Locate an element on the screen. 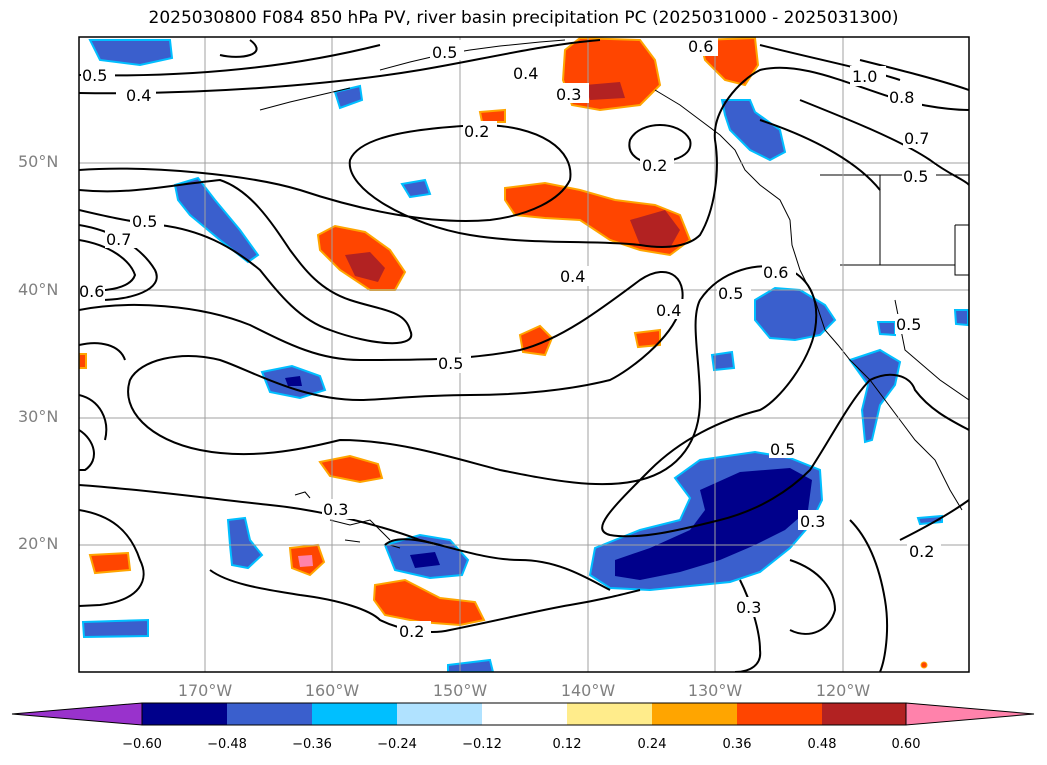  lon-label: 120°W is located at coordinates (843, 690).